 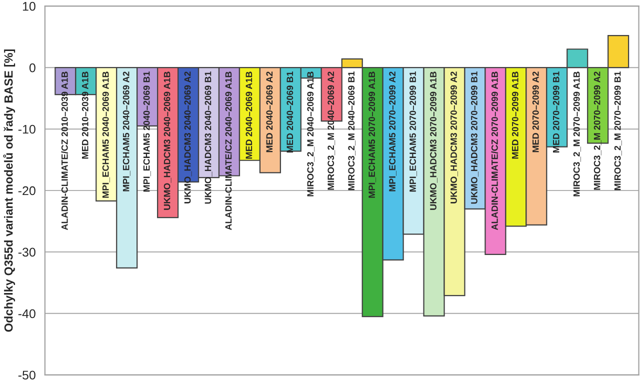 I want to click on y-axis-title: Odchylky Q355d variant modelů od řady BASE [%], so click(x=9, y=190).